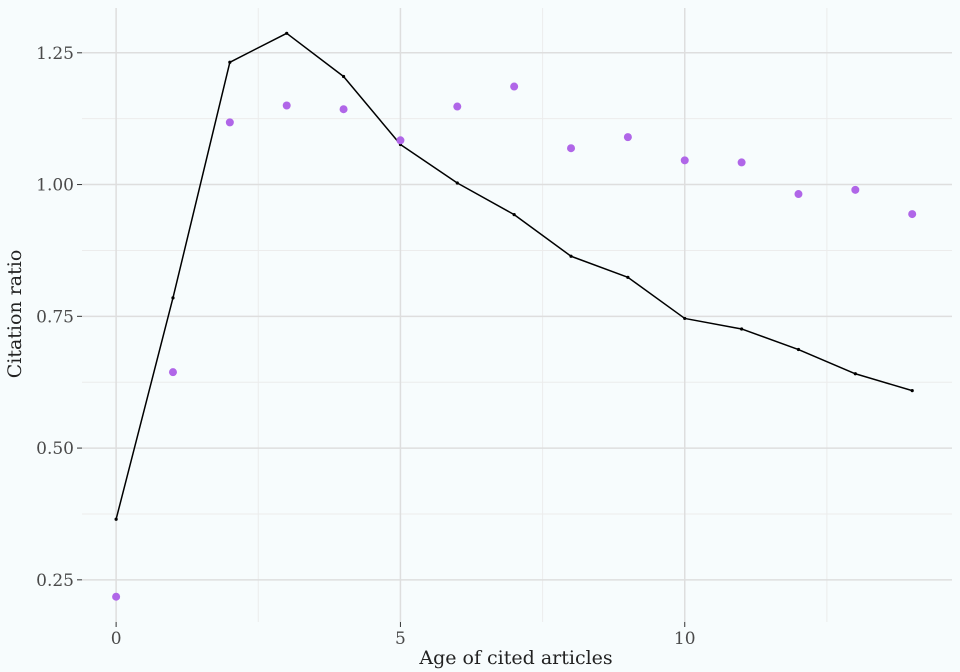 This screenshot has height=672, width=960. I want to click on y-axis-ticks: 0.25 0.50 0.75 1.00 1.25, so click(59, 317).